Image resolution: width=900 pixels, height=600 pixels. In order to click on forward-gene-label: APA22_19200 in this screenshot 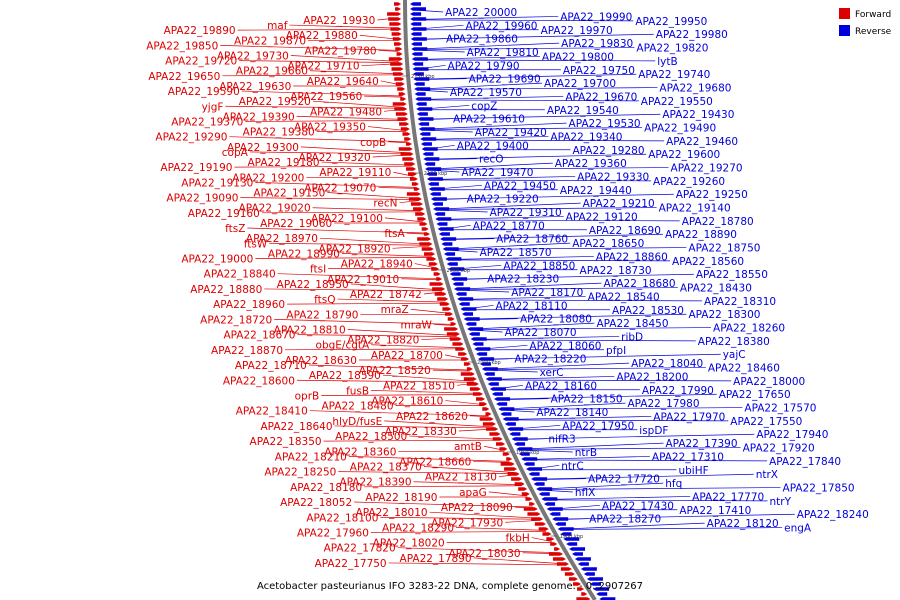, I will do `click(268, 178)`.